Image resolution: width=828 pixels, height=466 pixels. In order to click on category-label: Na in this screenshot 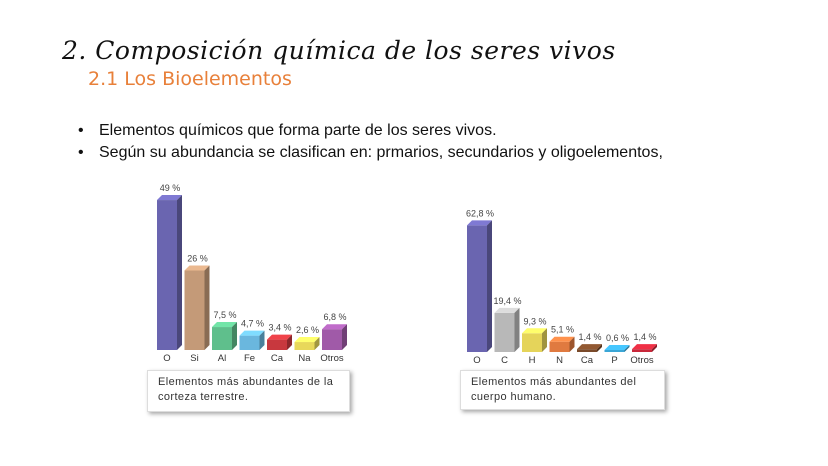, I will do `click(304, 358)`.